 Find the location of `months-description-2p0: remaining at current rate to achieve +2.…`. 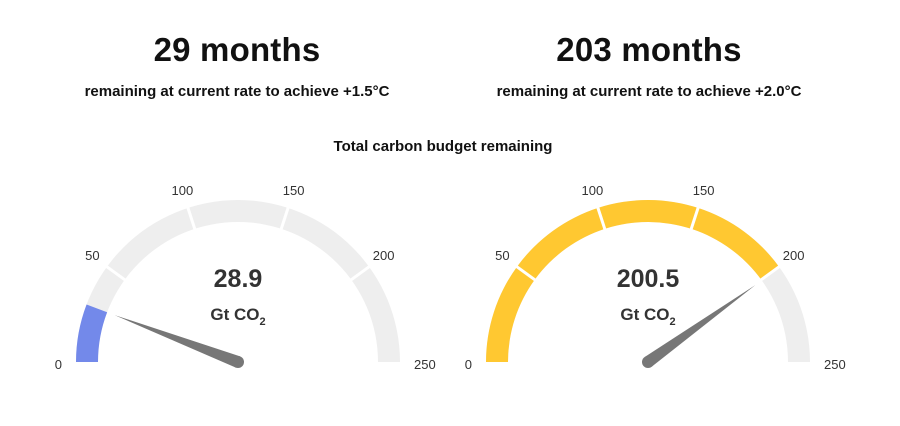

months-description-2p0: remaining at current rate to achieve +2.… is located at coordinates (649, 91).